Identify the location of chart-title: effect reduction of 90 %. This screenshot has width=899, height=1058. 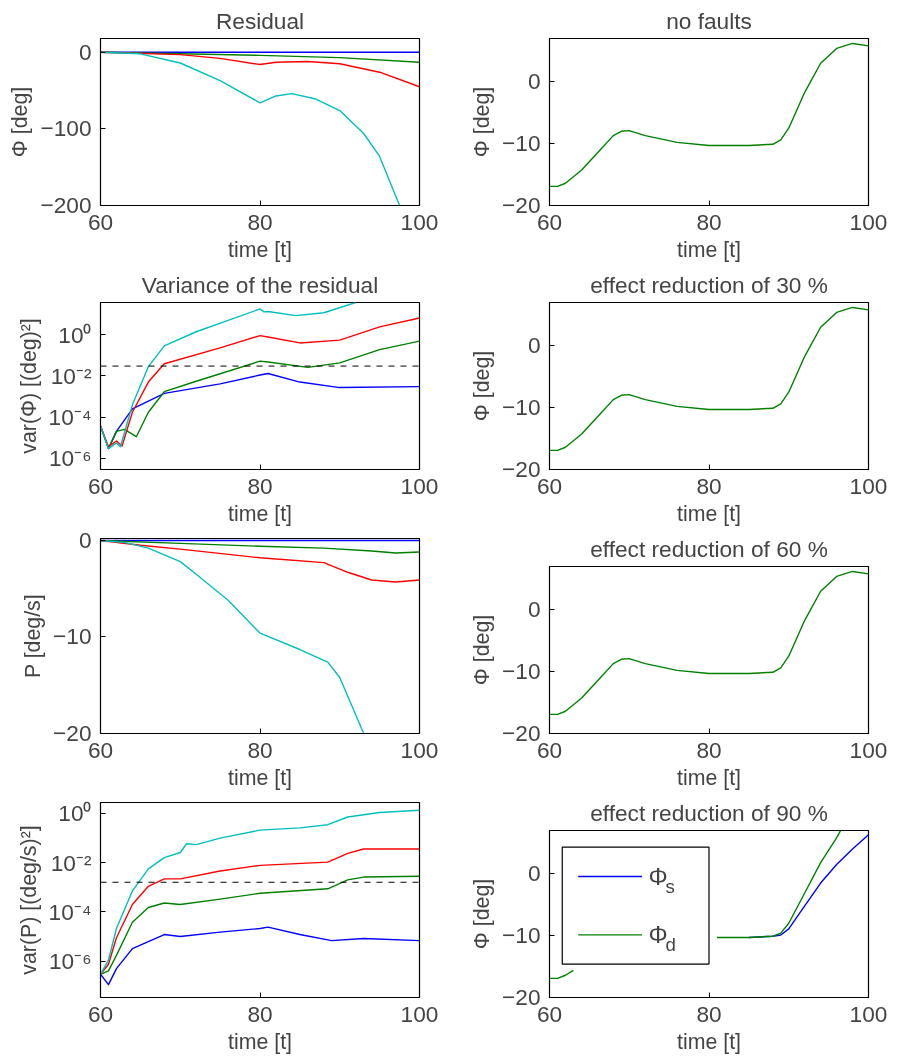
(709, 812).